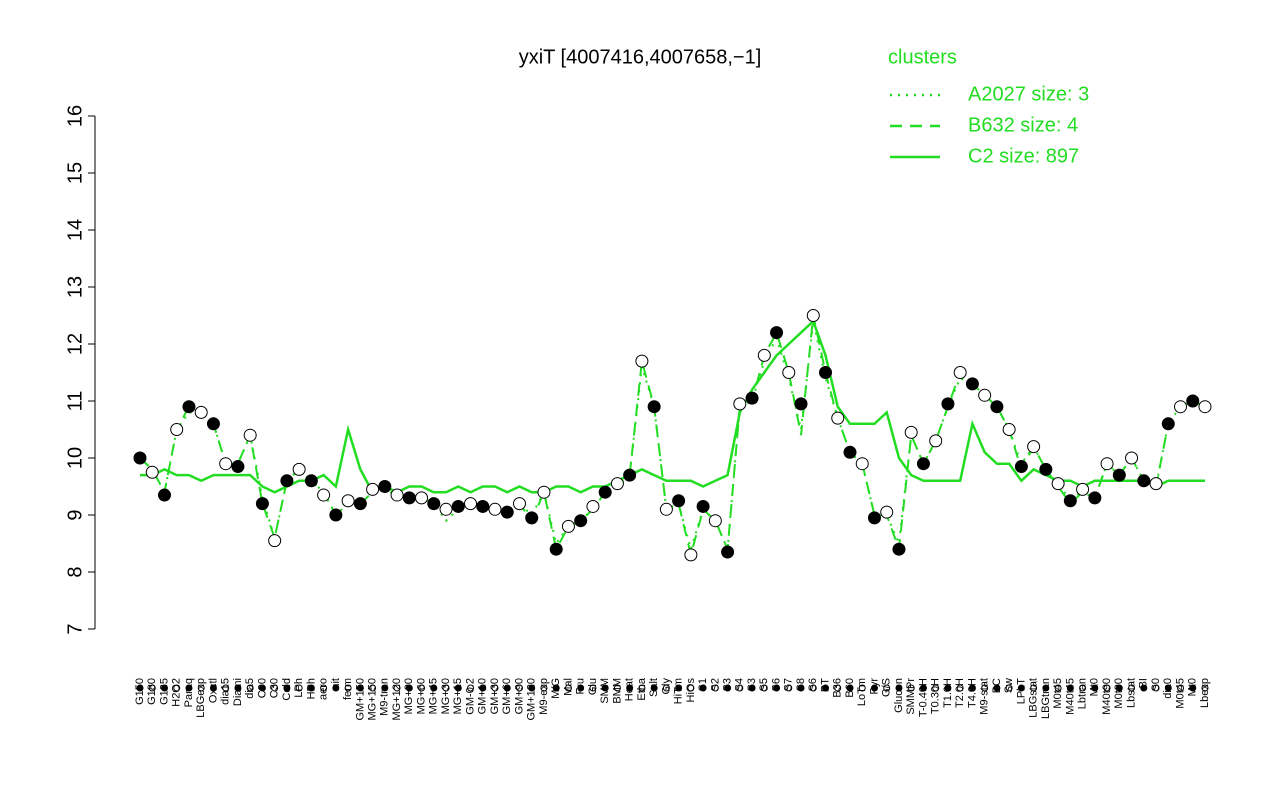  I want to click on x-tick-label: ferm, so click(348, 689).